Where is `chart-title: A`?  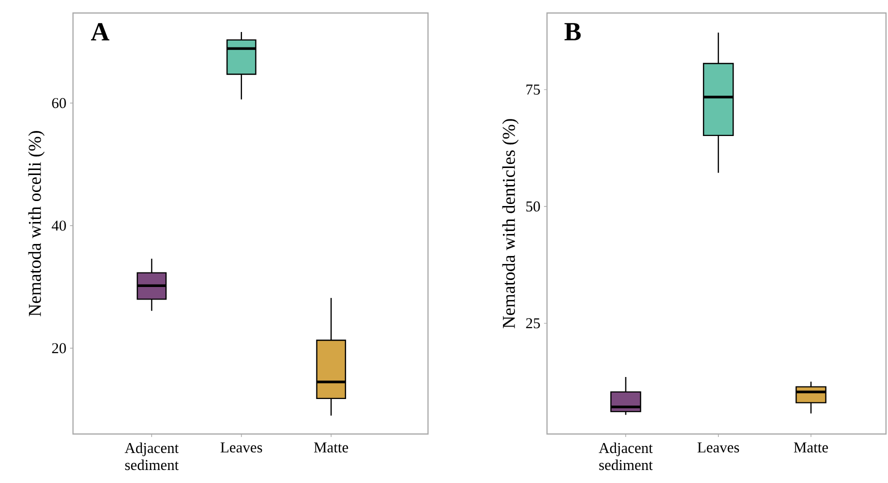 chart-title: A is located at coordinates (100, 31).